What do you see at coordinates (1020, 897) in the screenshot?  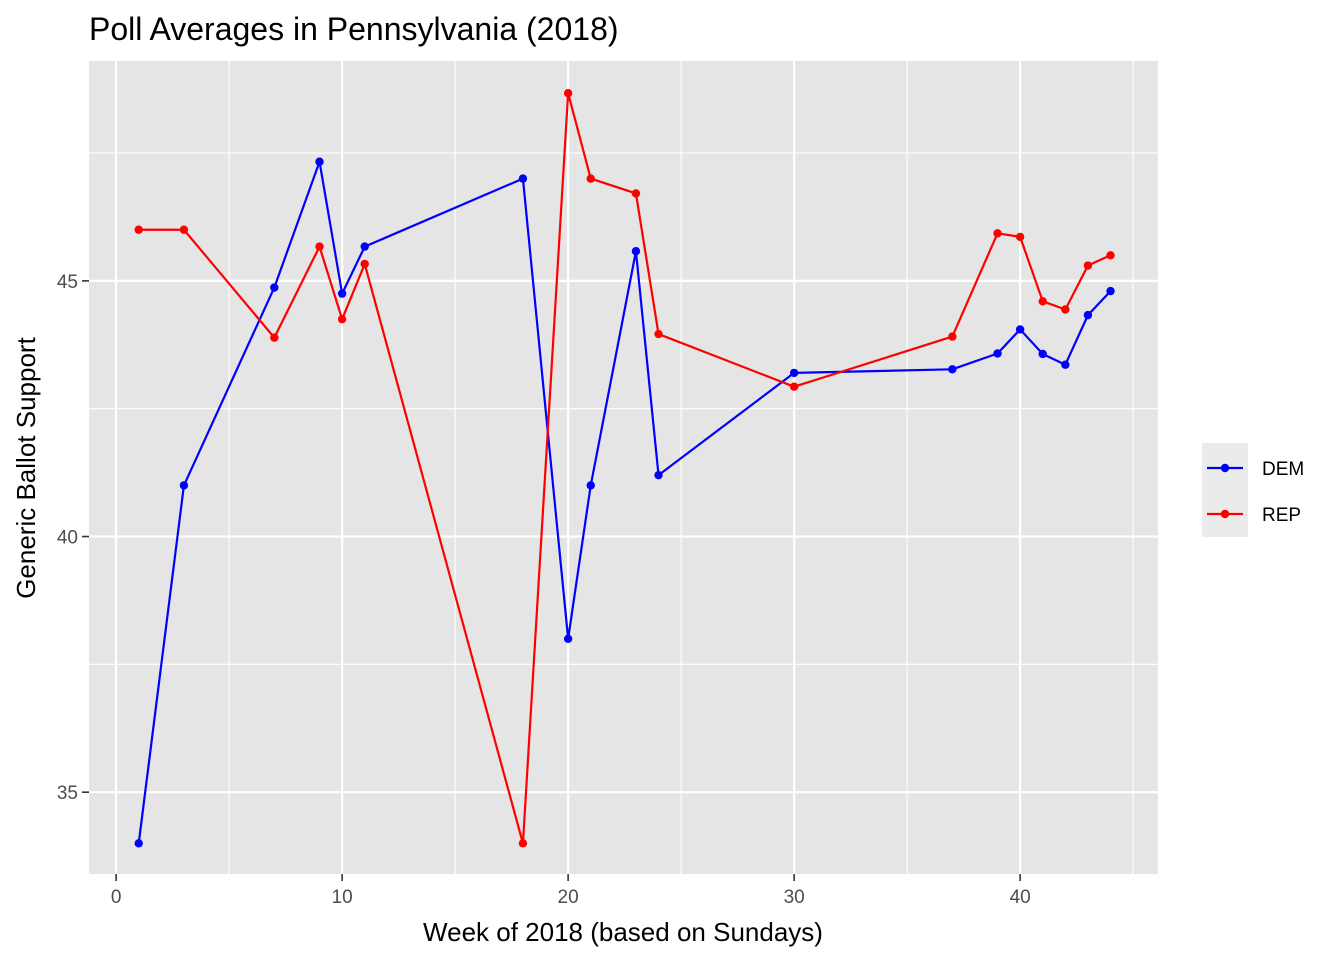 I see `x-tick-label: 40` at bounding box center [1020, 897].